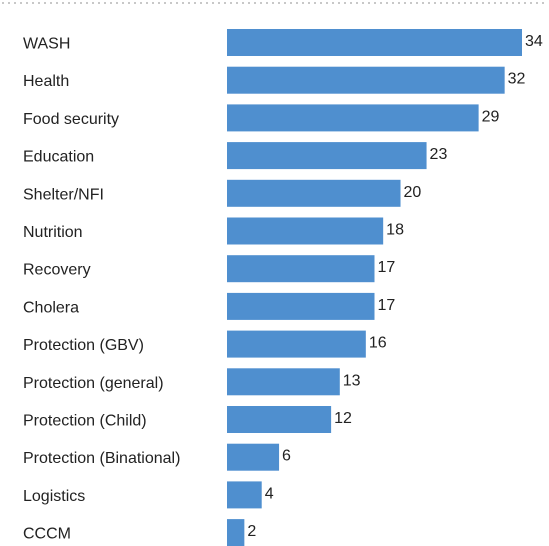  What do you see at coordinates (54, 496) in the screenshot?
I see `category-label-logistics: Logistics` at bounding box center [54, 496].